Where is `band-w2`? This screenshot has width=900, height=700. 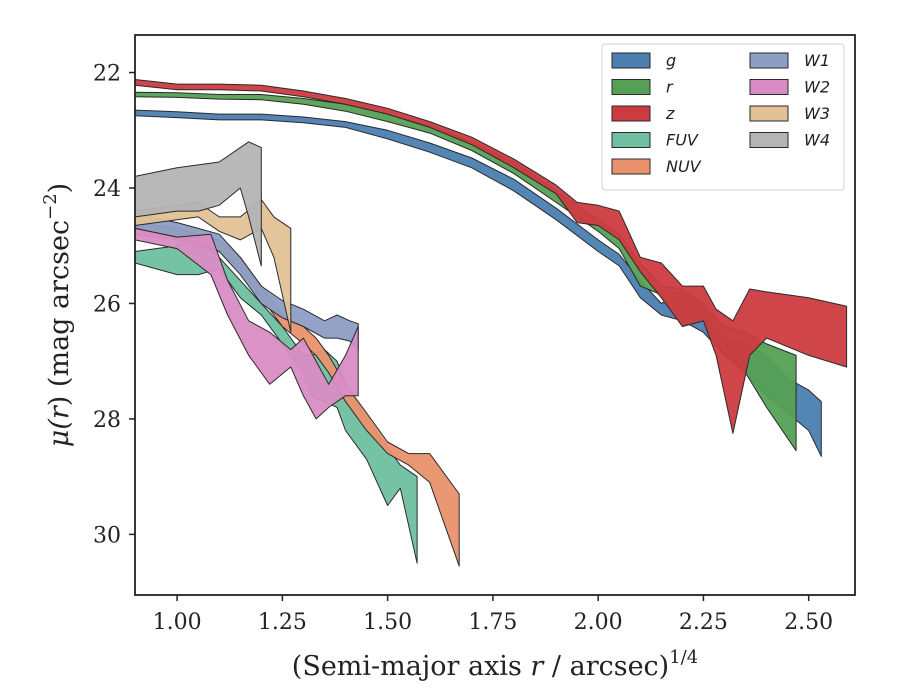 band-w2 is located at coordinates (247, 323).